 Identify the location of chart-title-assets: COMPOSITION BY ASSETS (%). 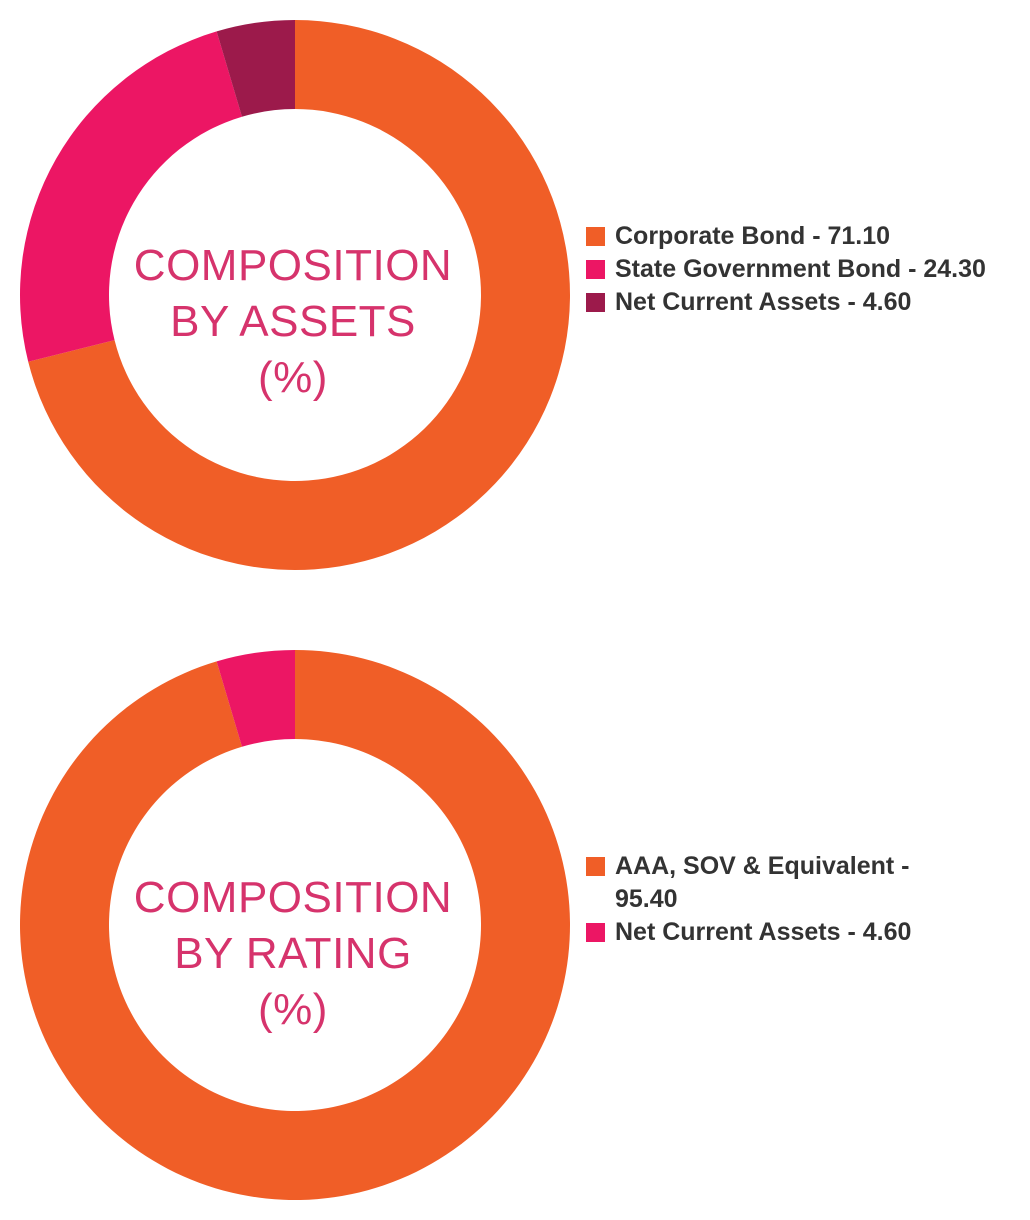
(293, 322).